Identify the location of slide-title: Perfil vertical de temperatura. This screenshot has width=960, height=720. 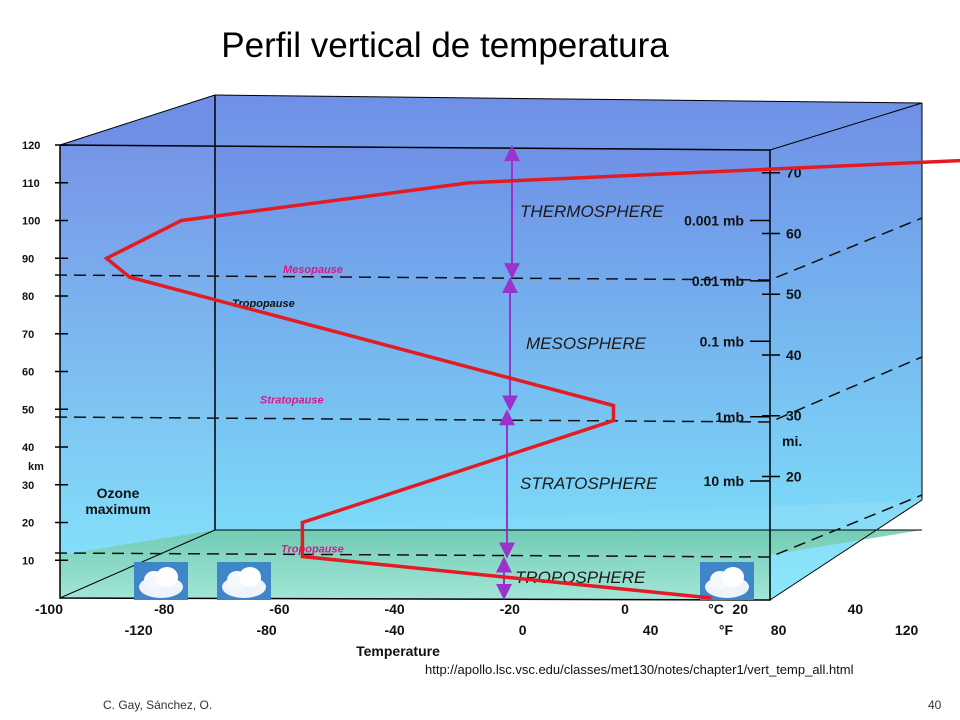
(445, 45).